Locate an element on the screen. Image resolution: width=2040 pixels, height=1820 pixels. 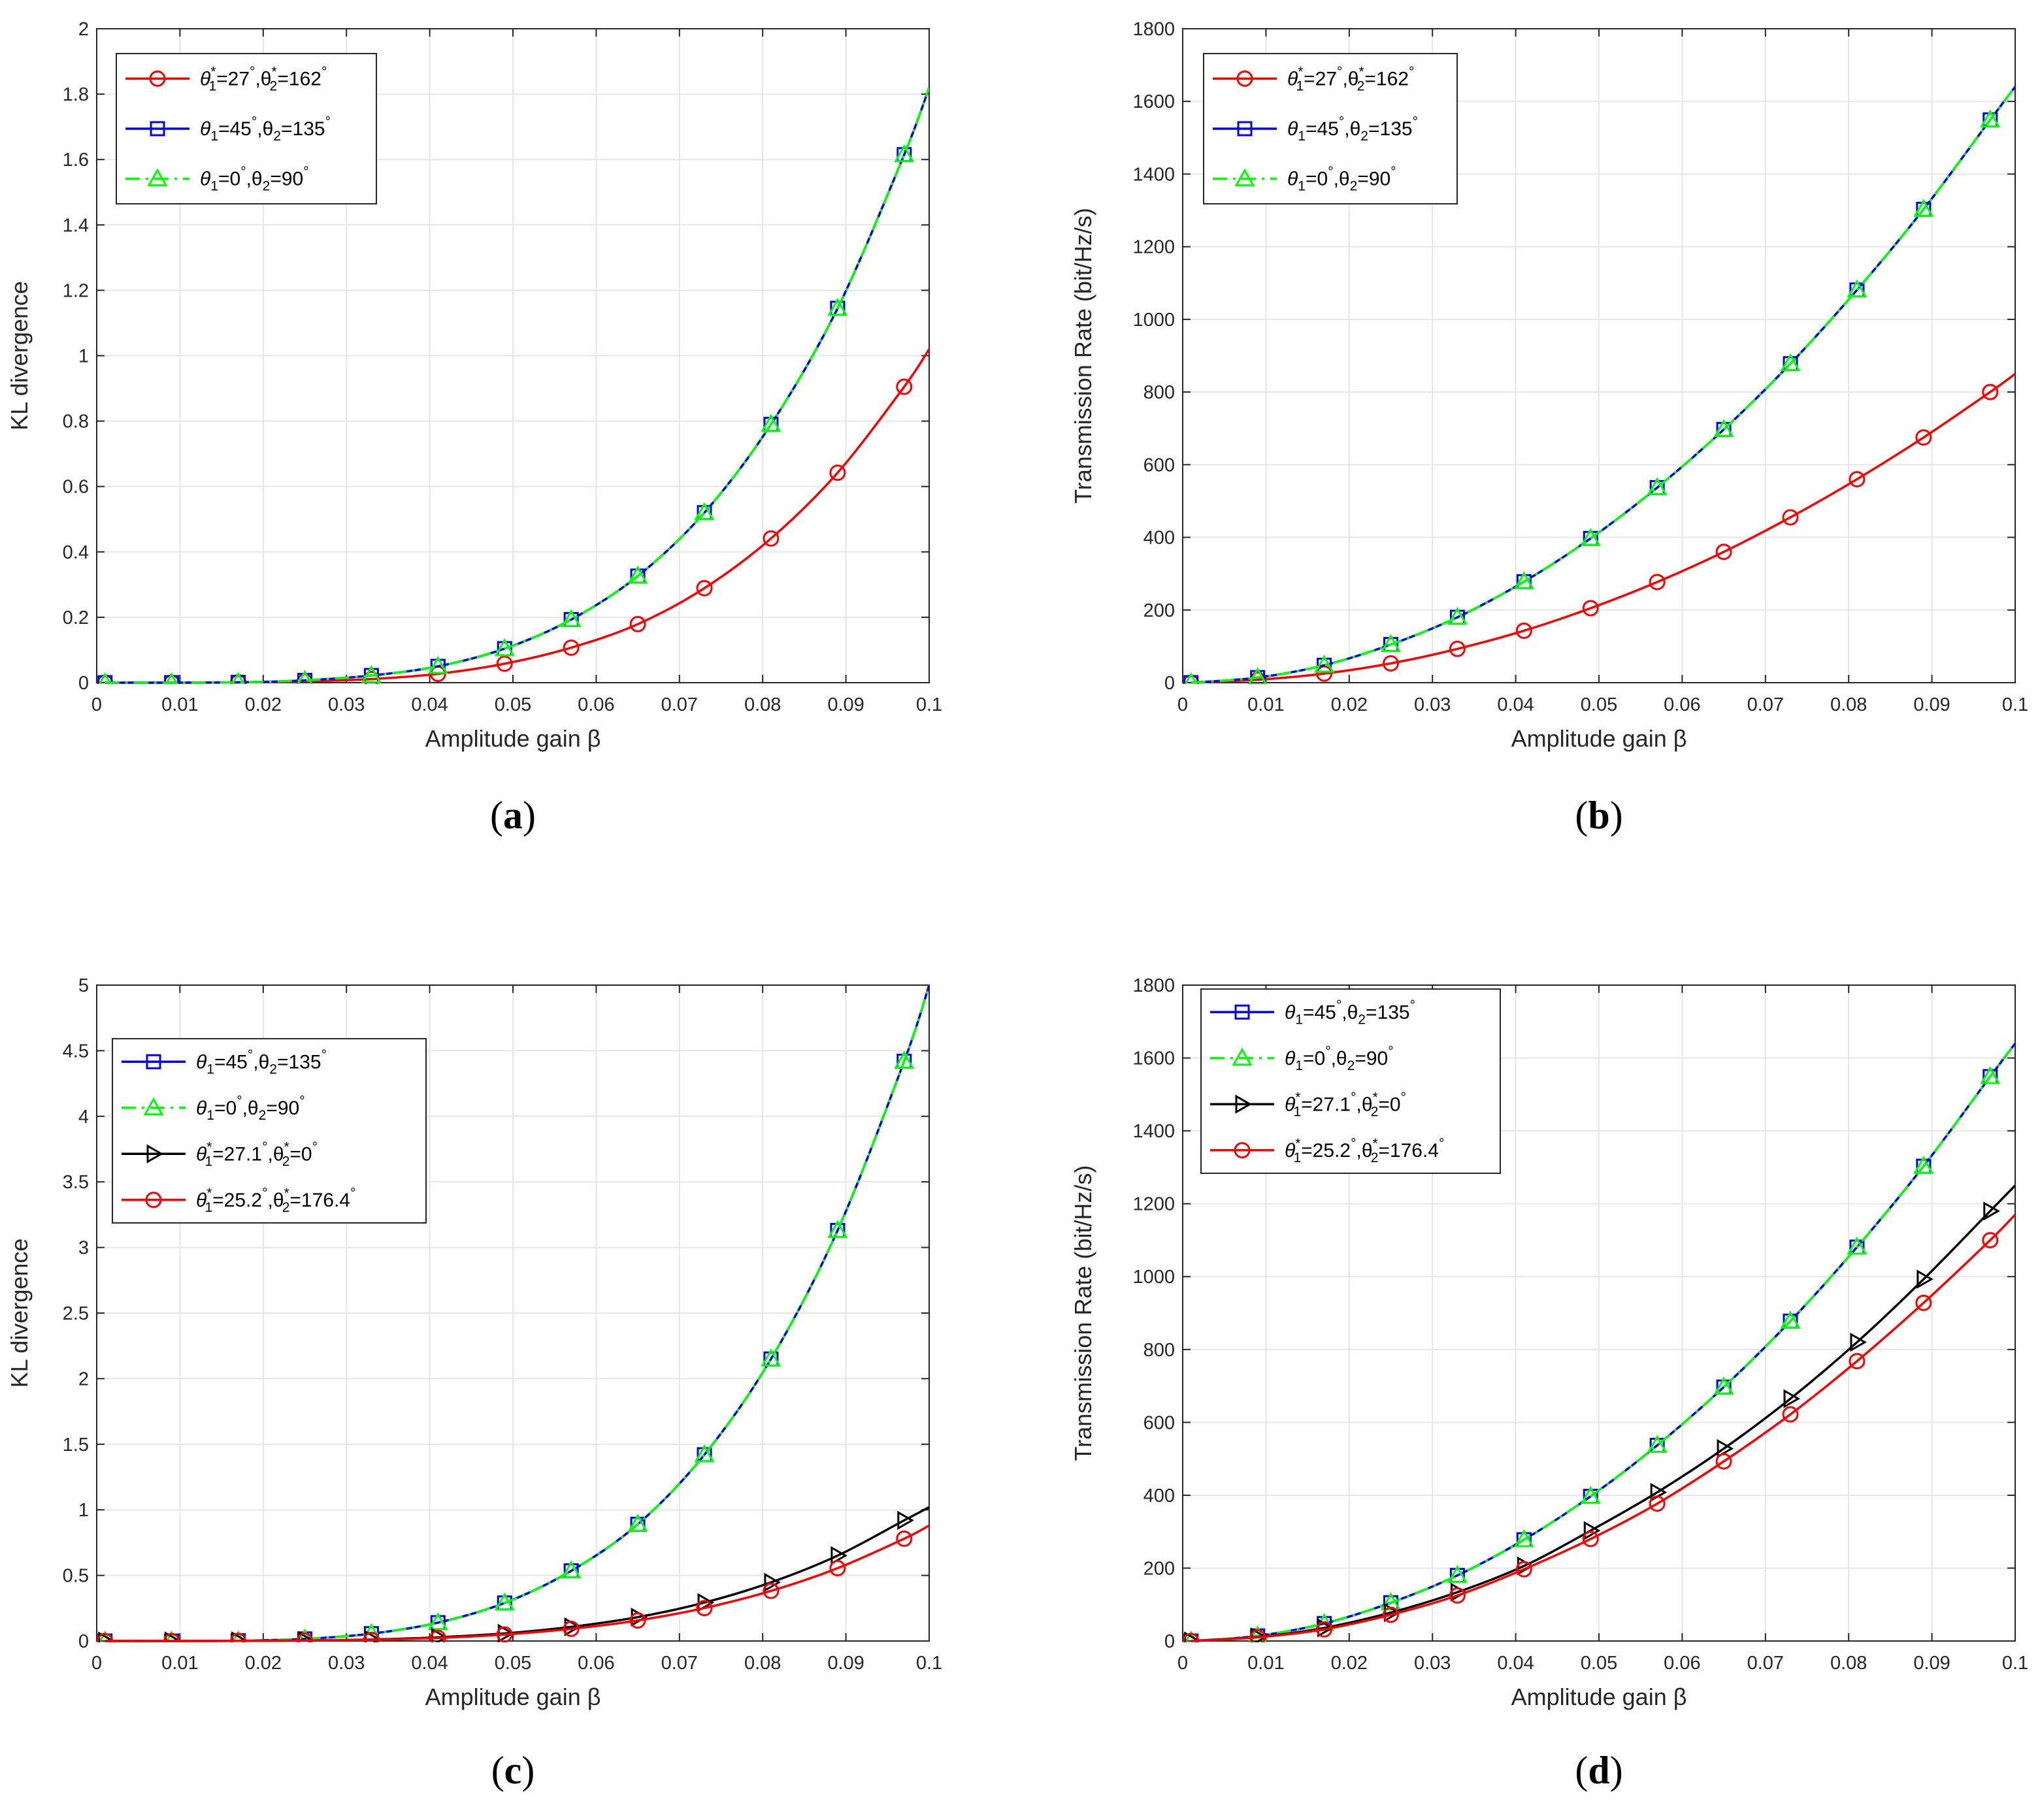
x-axis-label: Amplitude gain β is located at coordinates (513, 1696).